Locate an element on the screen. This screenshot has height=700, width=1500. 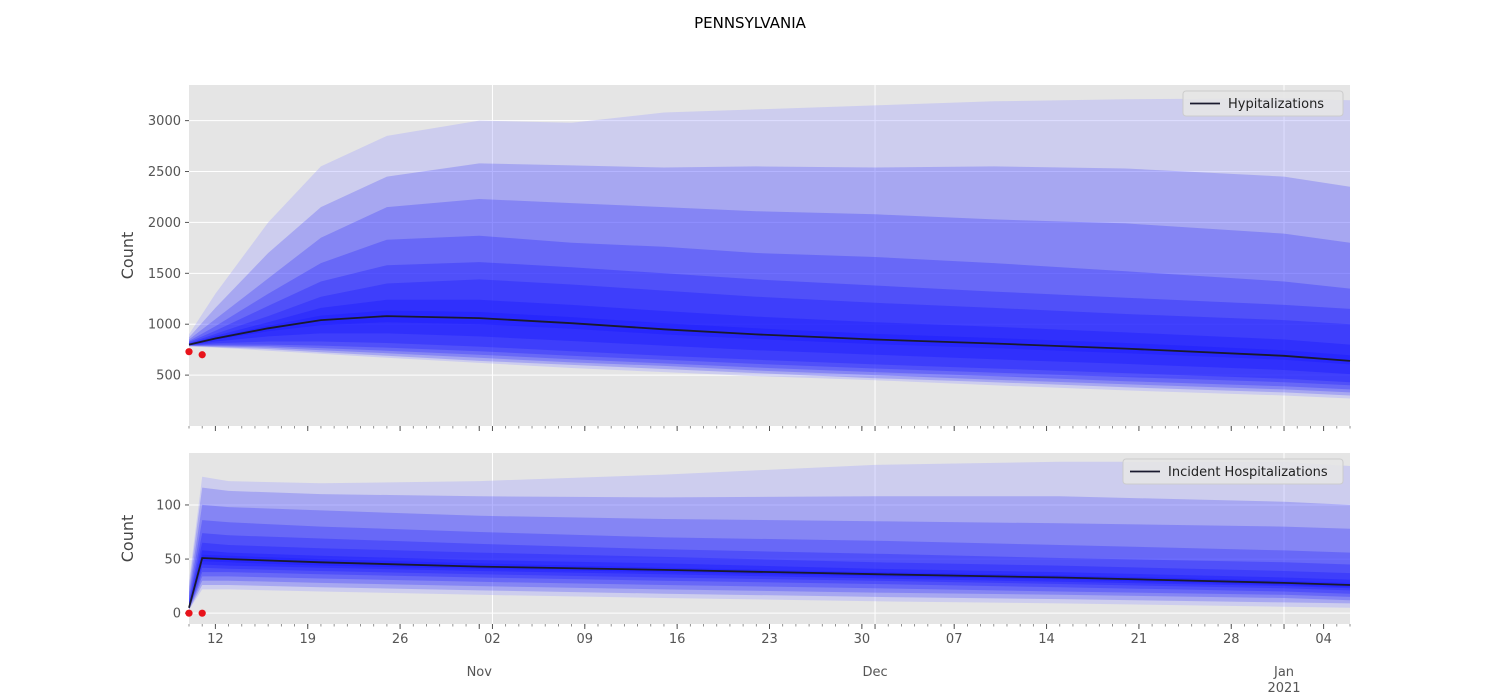
x-tick-label: 30 is located at coordinates (862, 639).